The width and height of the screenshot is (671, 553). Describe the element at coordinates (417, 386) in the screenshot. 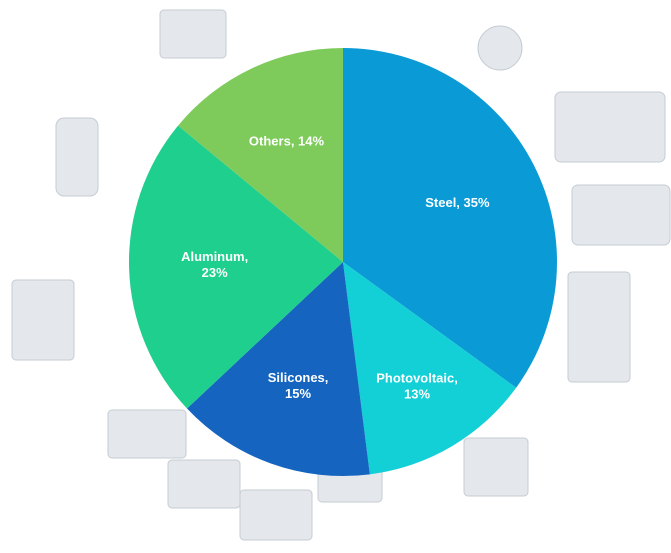

I see `slice-label: Photovoltaic, 13%` at that location.